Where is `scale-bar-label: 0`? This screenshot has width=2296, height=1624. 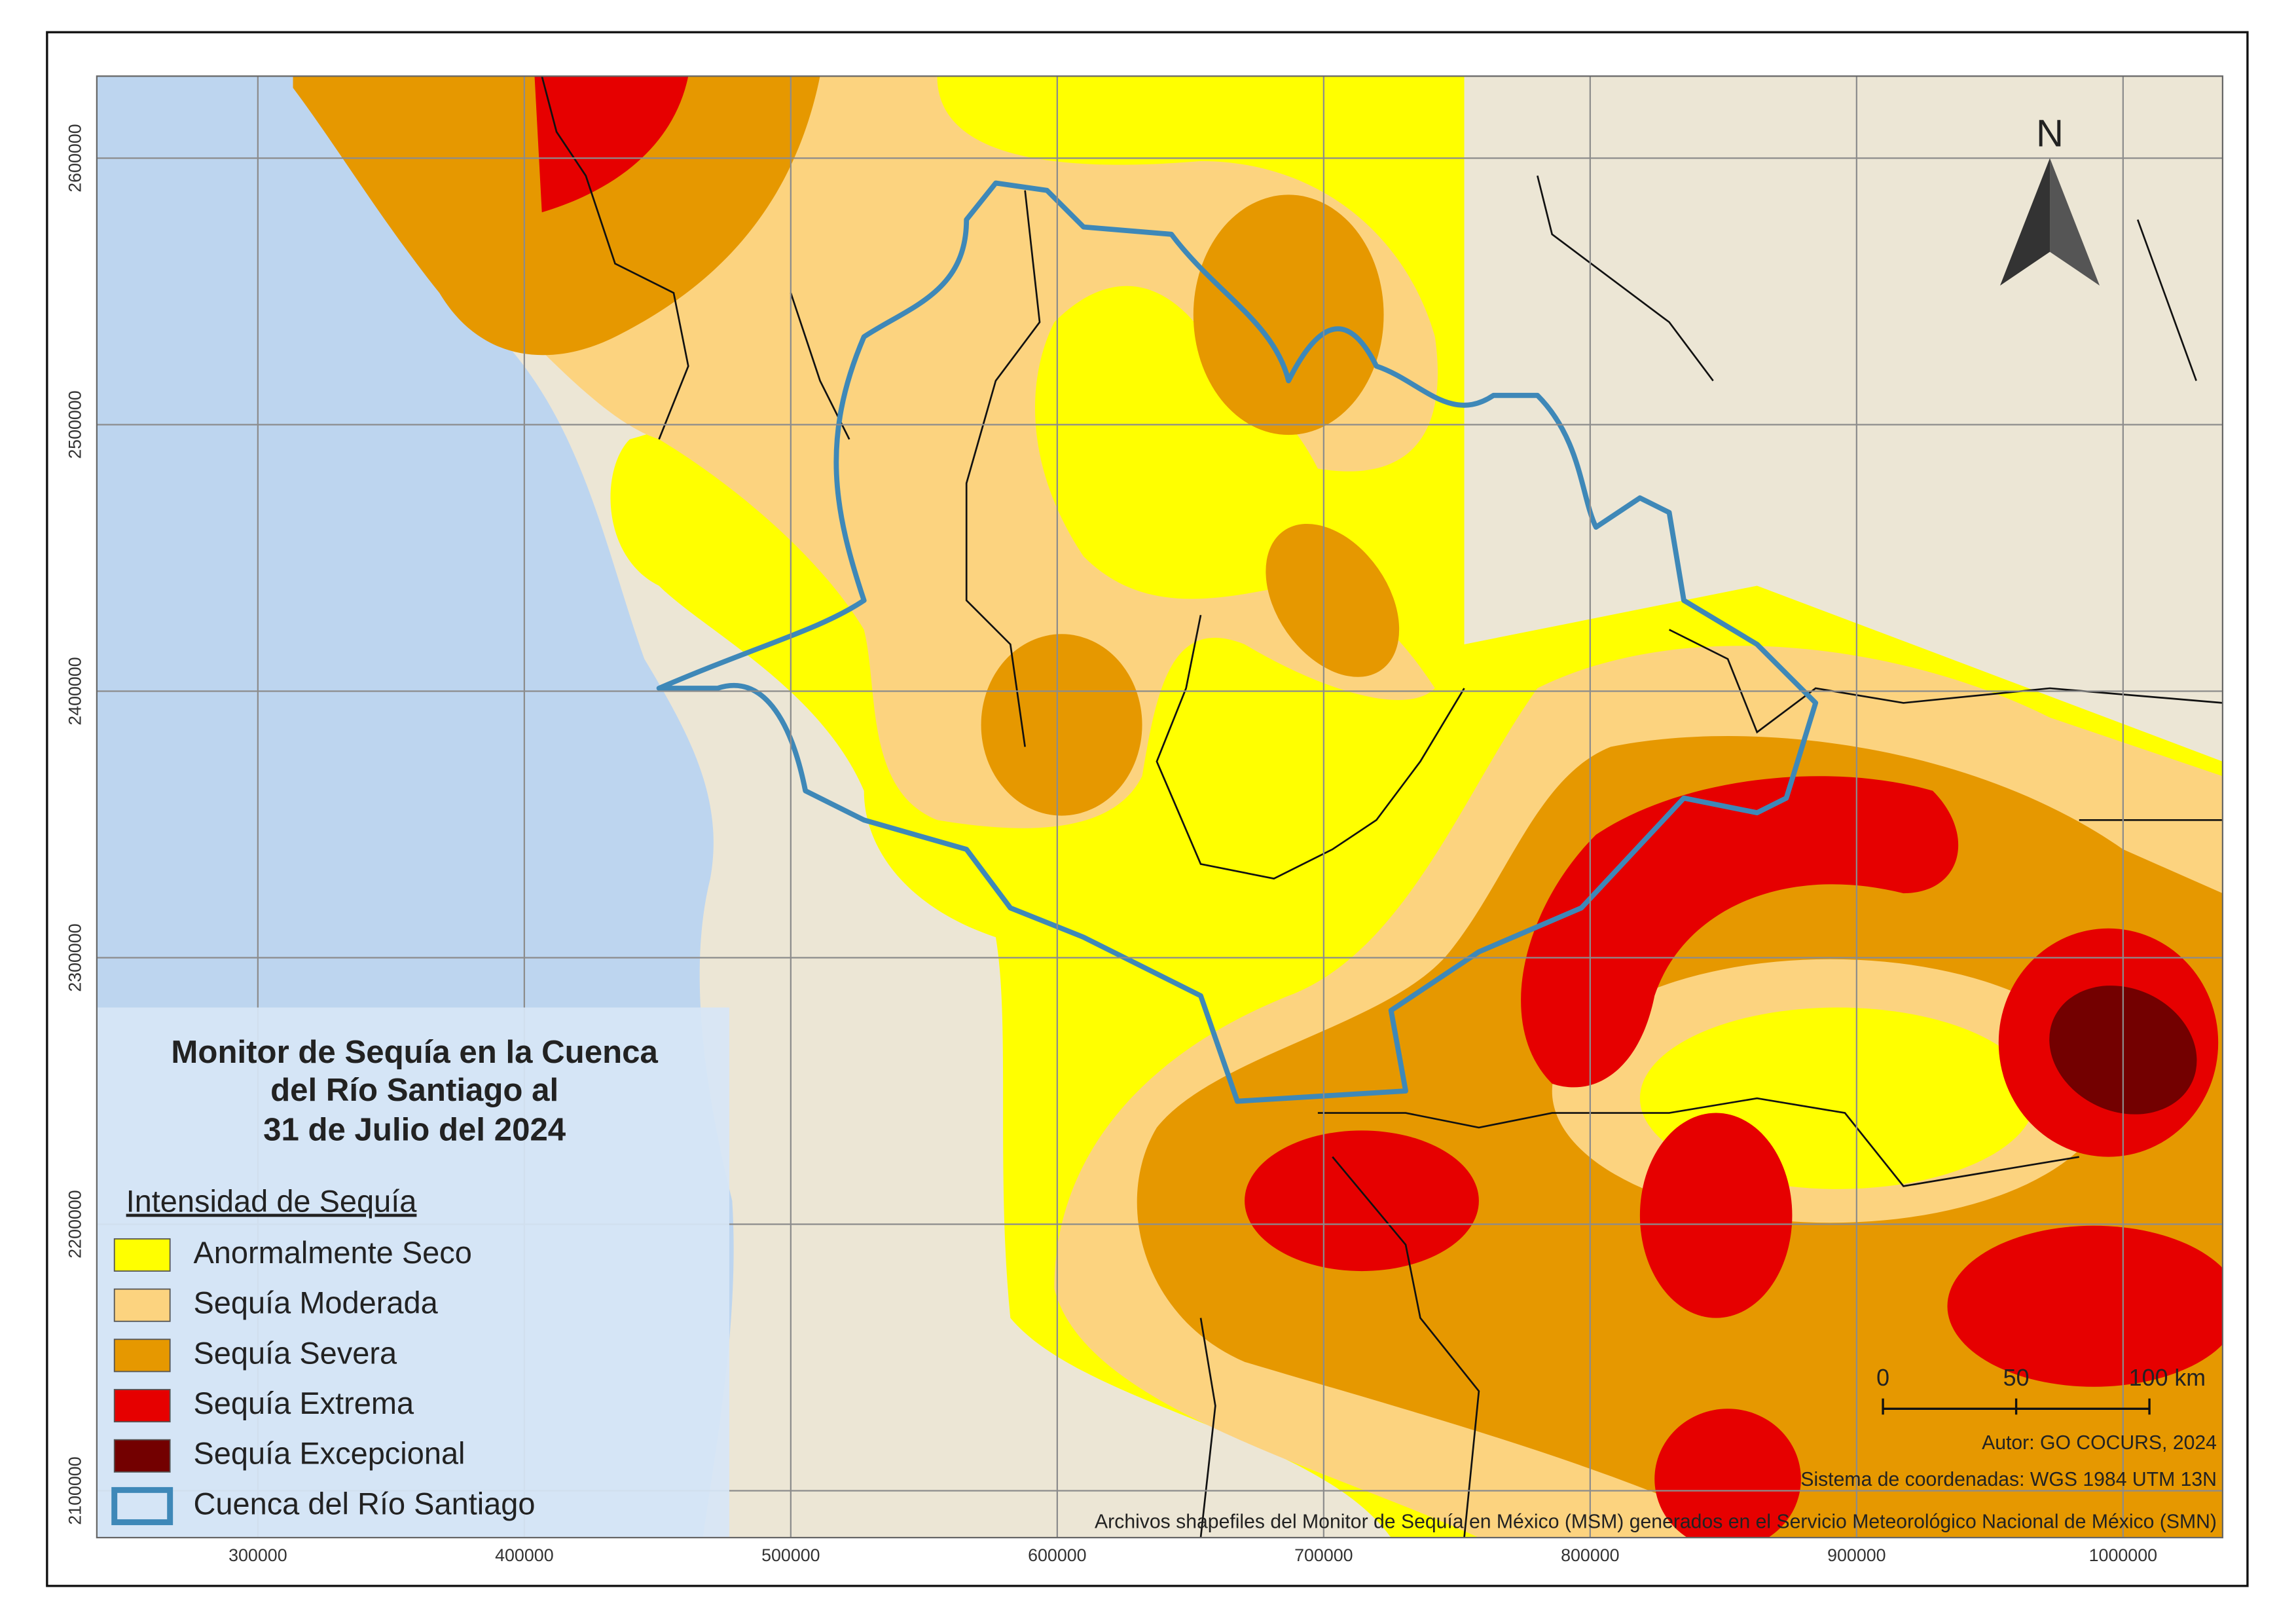 scale-bar-label: 0 is located at coordinates (1882, 1378).